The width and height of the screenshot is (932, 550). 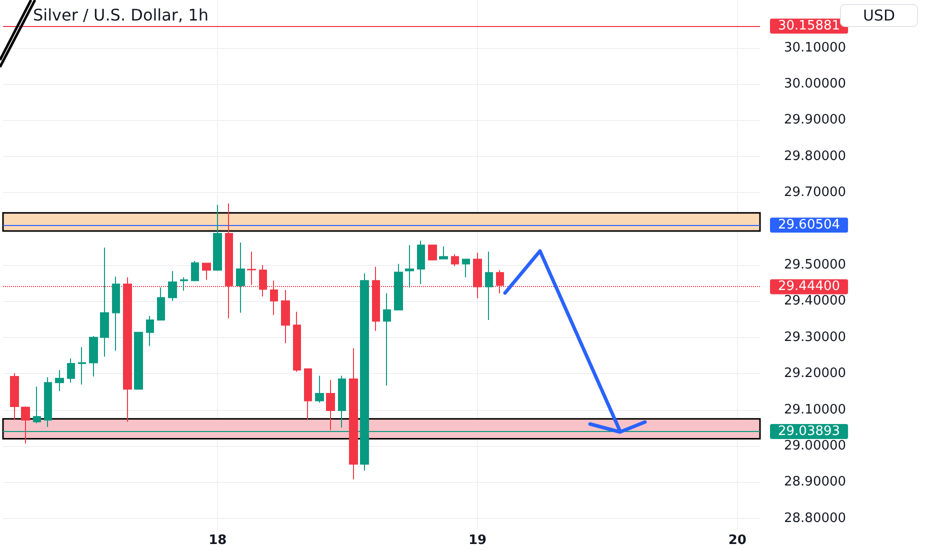 What do you see at coordinates (815, 192) in the screenshot?
I see `y-tick-label: 29.70000` at bounding box center [815, 192].